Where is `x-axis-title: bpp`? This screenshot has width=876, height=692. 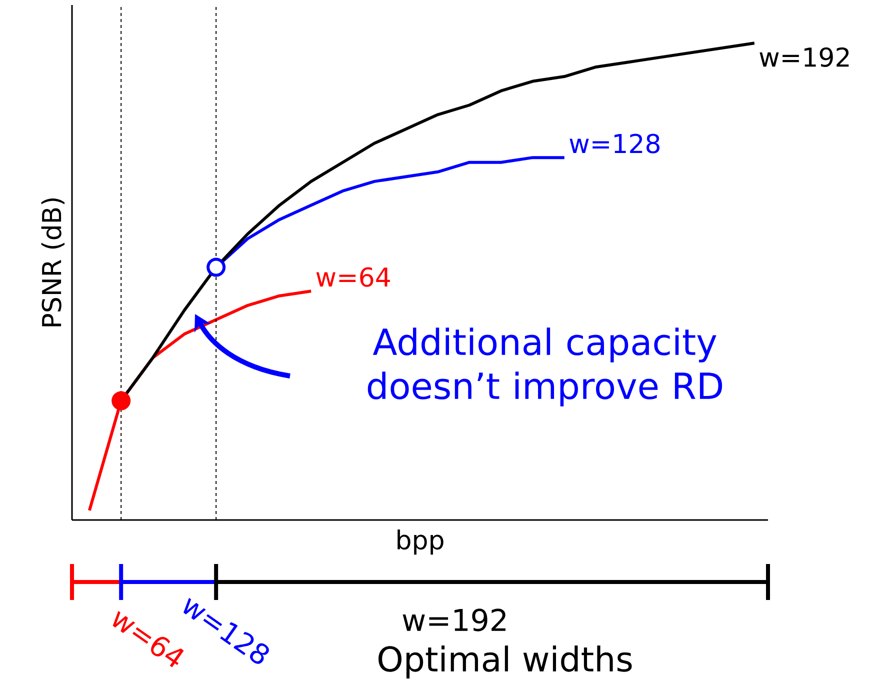
x-axis-title: bpp is located at coordinates (421, 542).